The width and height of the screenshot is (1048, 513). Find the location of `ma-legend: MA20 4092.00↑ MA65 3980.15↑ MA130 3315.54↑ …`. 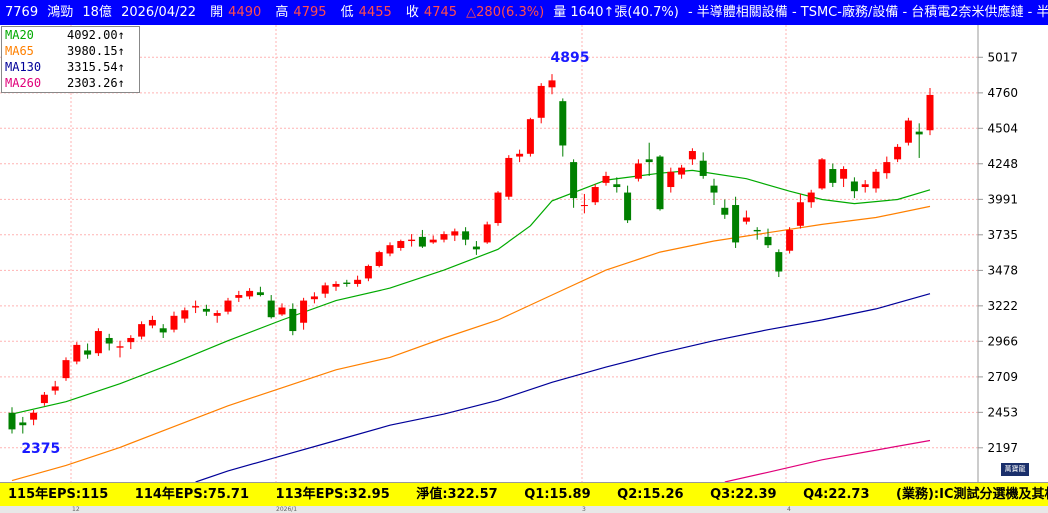

ma-legend: MA20 4092.00↑ MA65 3980.15↑ MA130 3315.54↑ … is located at coordinates (70, 59).